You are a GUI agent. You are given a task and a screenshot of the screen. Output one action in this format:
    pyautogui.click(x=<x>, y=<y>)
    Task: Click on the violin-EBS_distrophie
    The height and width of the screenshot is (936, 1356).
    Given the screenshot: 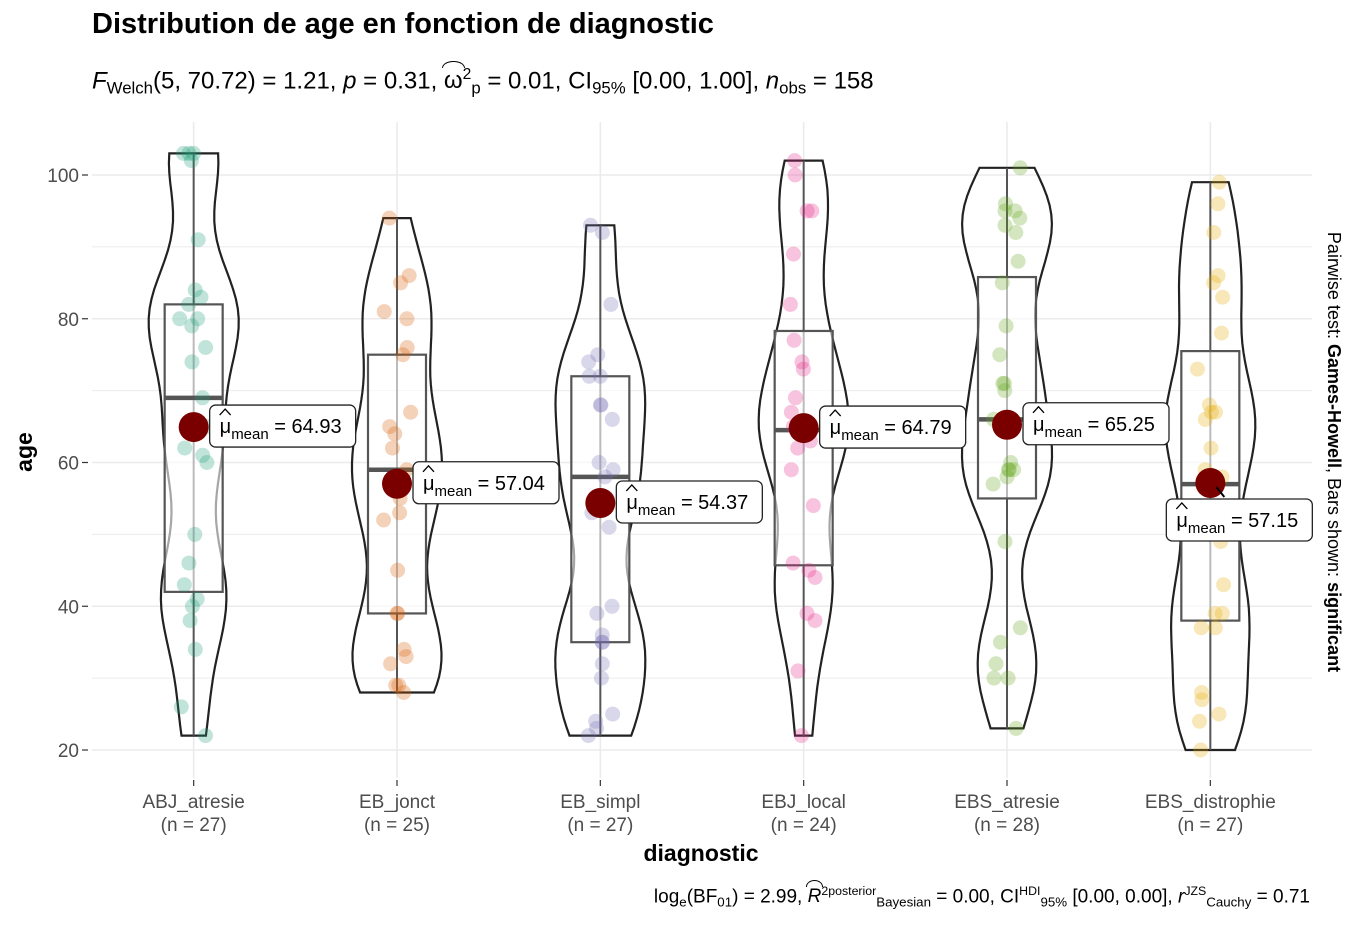 What is the action you would take?
    pyautogui.click(x=1210, y=466)
    